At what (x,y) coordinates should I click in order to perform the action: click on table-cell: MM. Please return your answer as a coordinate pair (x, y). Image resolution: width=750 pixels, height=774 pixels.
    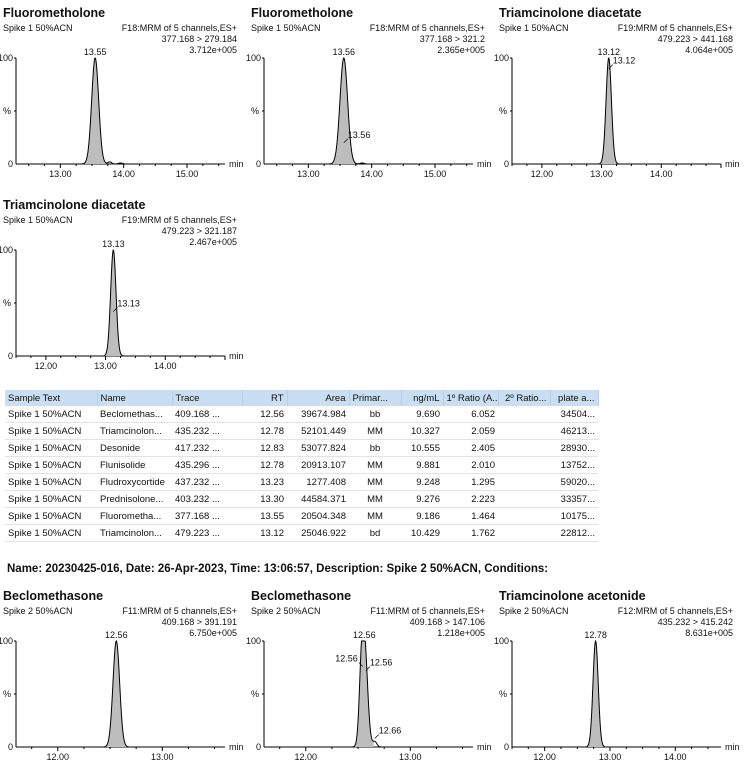
    Looking at the image, I should click on (375, 516).